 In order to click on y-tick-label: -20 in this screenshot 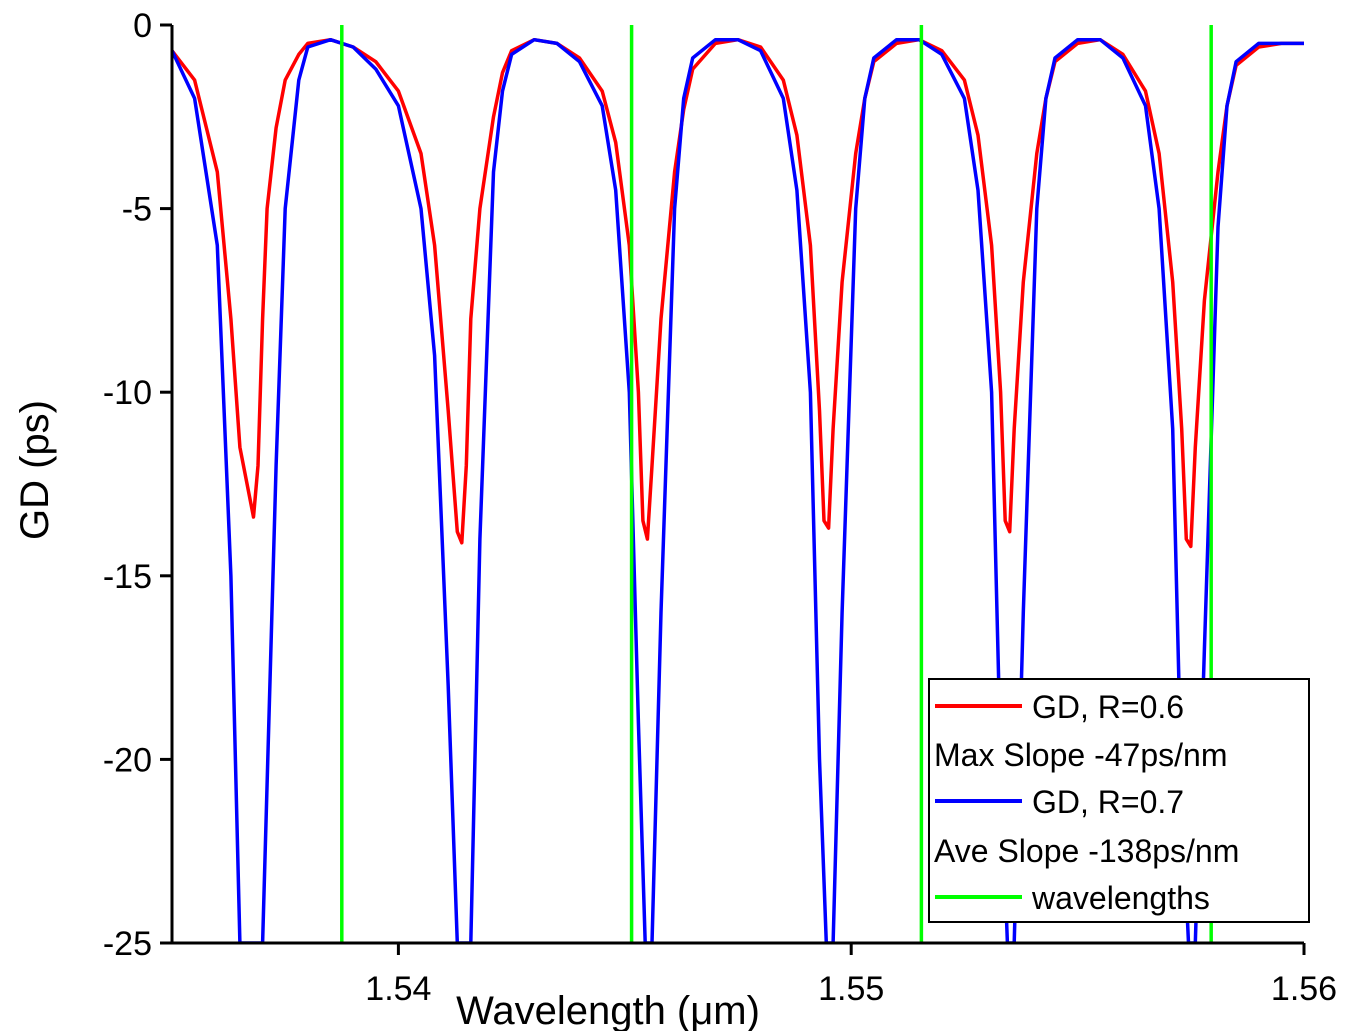, I will do `click(127, 760)`.